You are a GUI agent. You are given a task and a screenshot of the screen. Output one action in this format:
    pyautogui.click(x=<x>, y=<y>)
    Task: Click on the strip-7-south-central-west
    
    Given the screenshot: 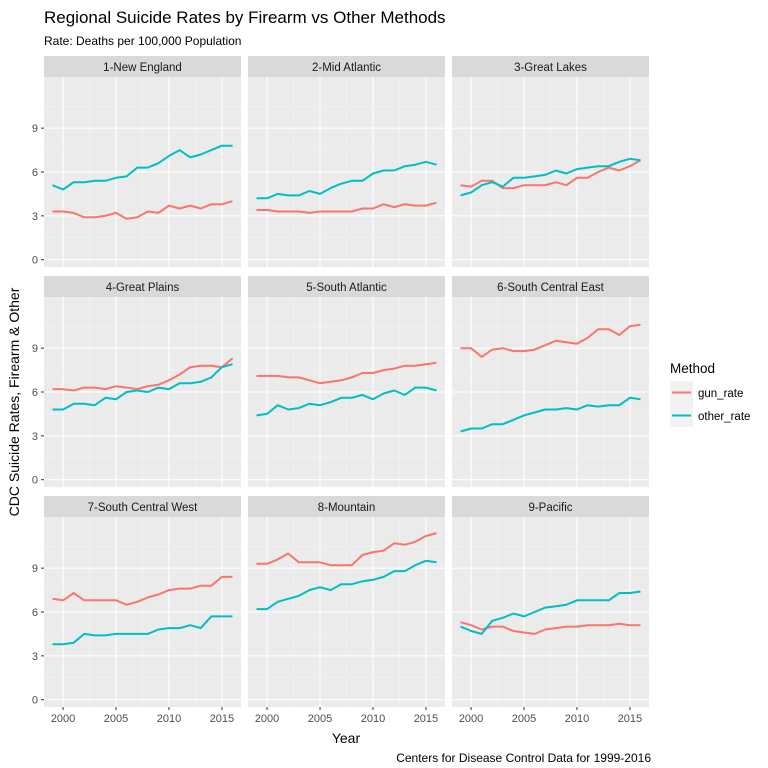 What is the action you would take?
    pyautogui.click(x=142, y=506)
    